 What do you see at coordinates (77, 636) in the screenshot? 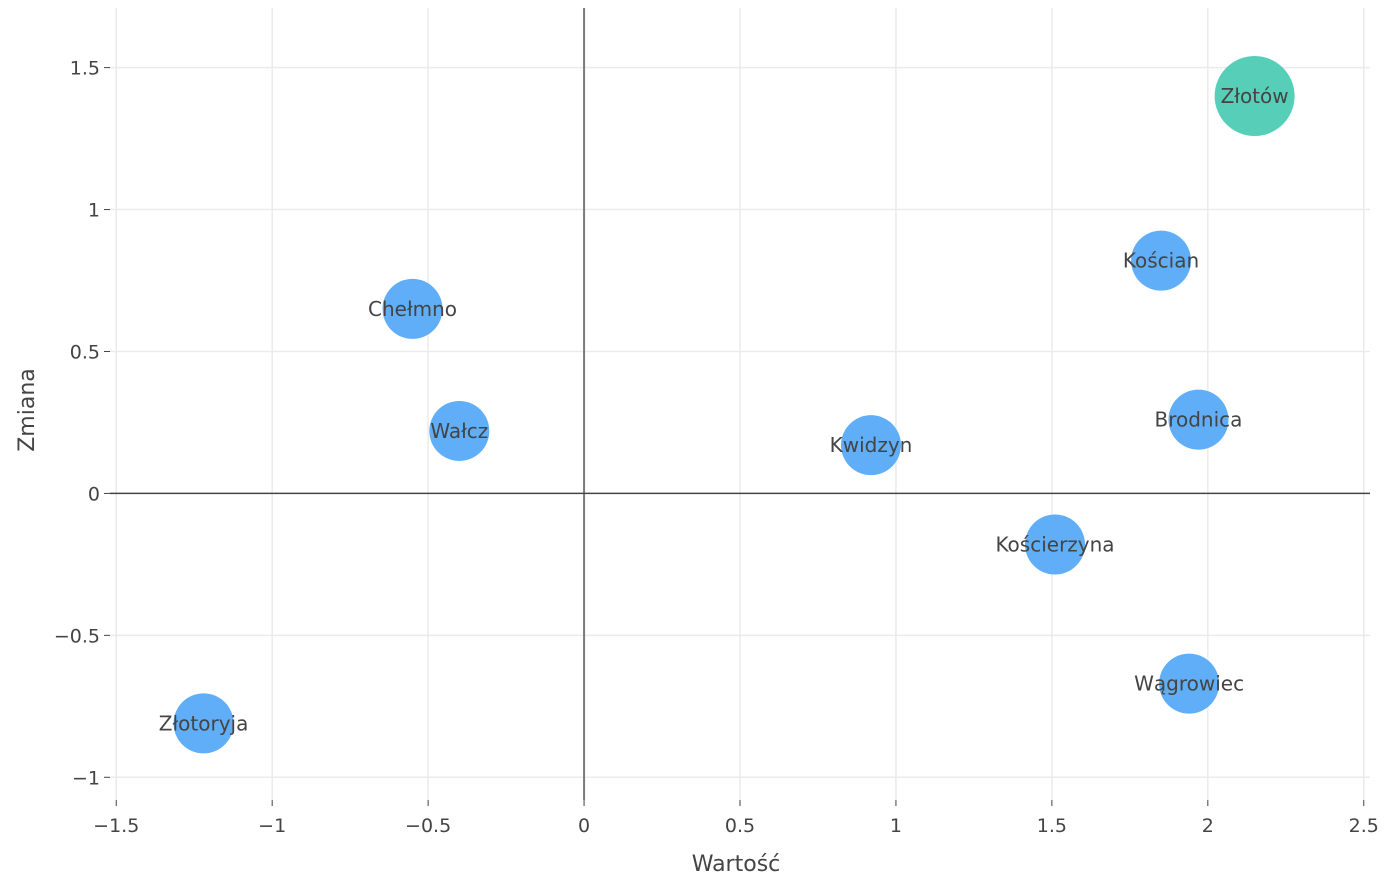
I see `y-tick-label: −0.5` at bounding box center [77, 636].